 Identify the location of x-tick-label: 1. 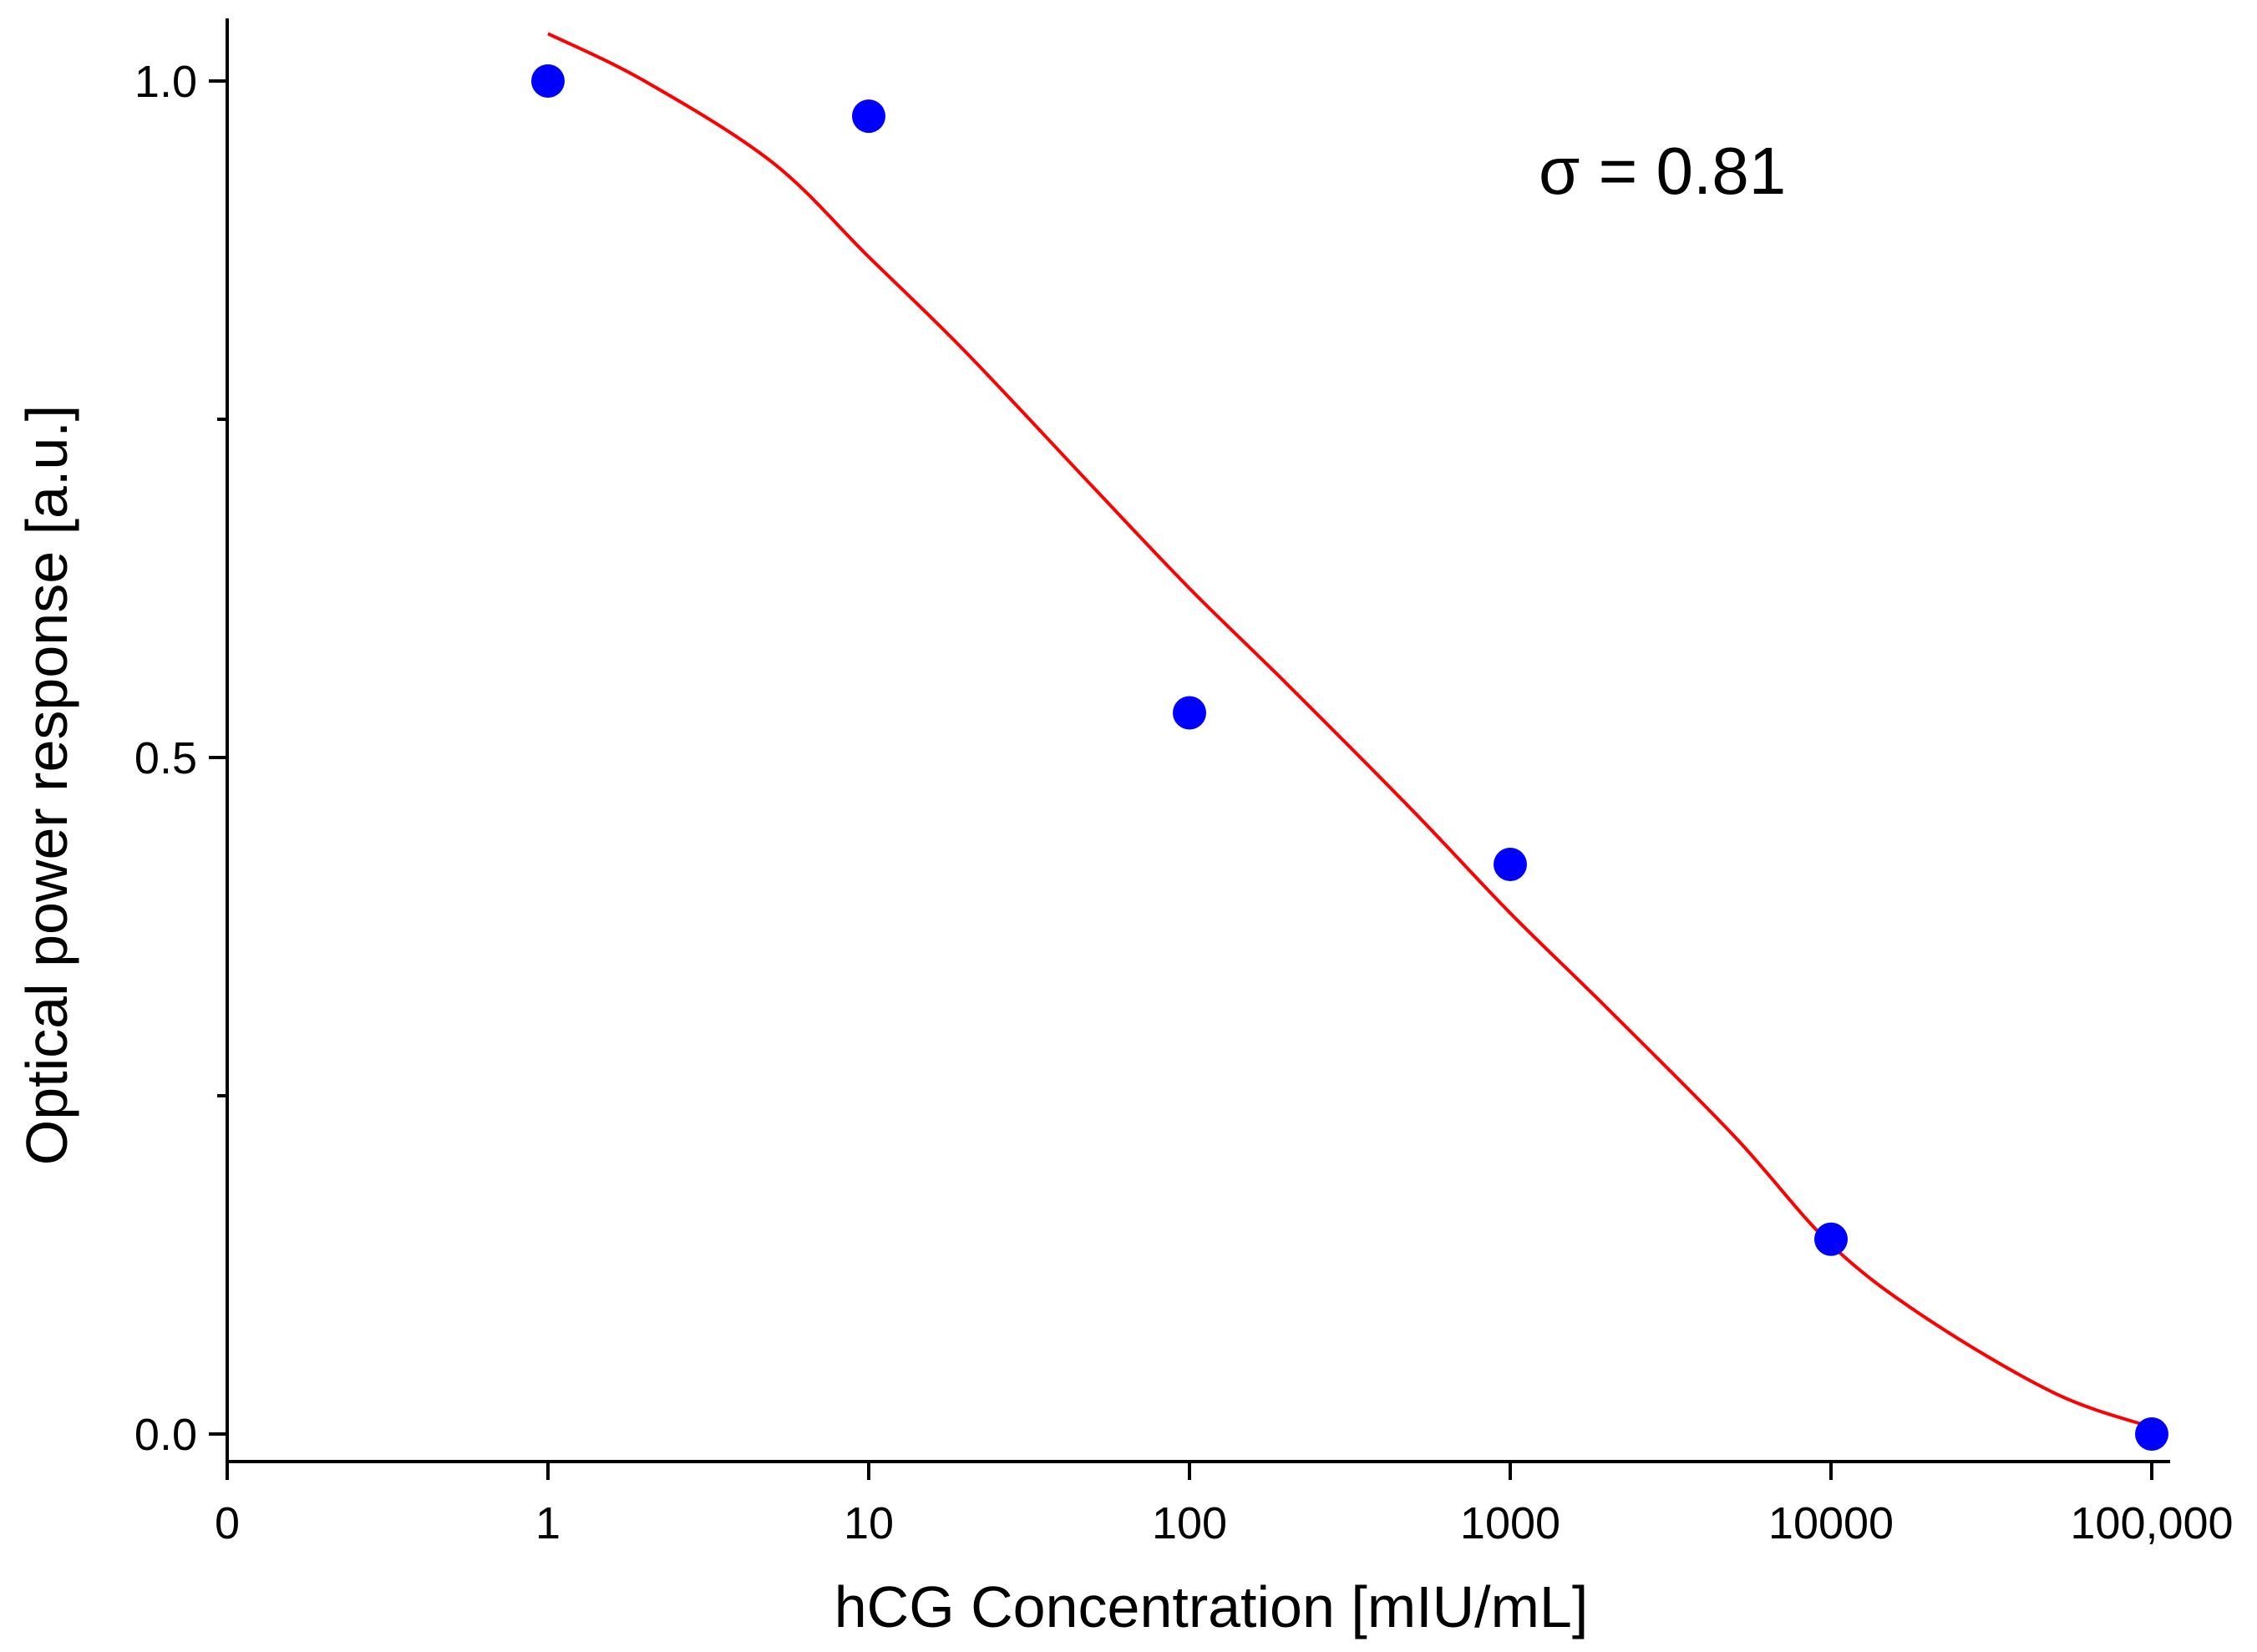
(547, 1523).